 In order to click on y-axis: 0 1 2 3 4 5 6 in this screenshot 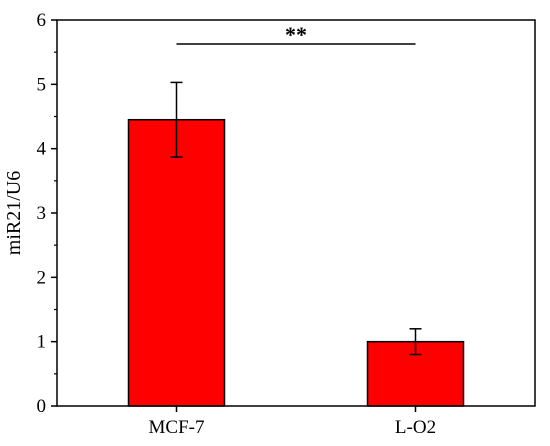, I will do `click(47, 213)`.